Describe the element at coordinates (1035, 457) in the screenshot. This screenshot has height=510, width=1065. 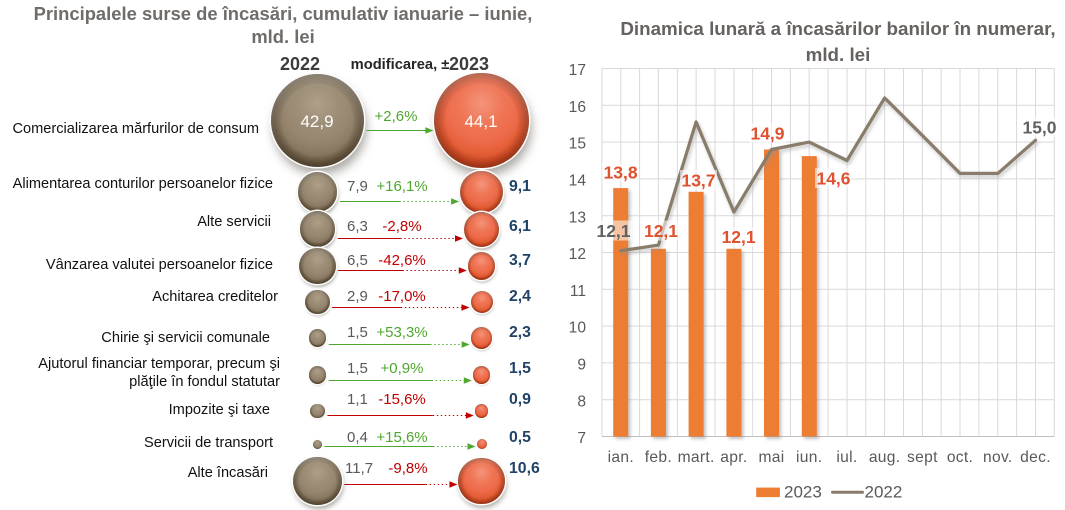
I see `svg-text: dec.` at that location.